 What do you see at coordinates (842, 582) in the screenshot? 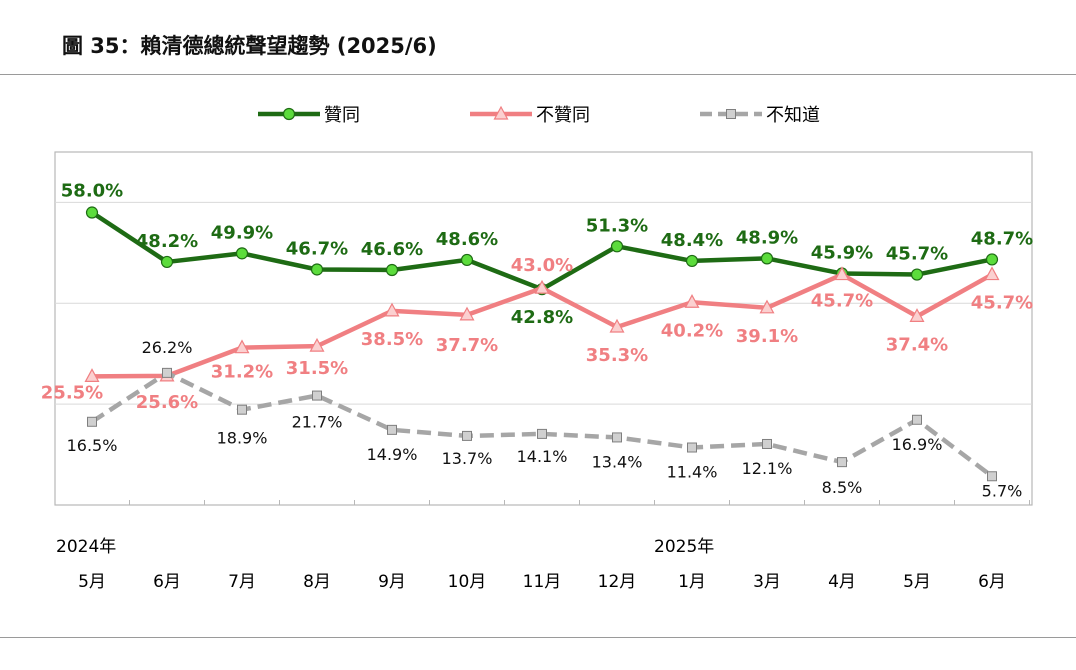
I see `x-tick-label: 4月` at bounding box center [842, 582].